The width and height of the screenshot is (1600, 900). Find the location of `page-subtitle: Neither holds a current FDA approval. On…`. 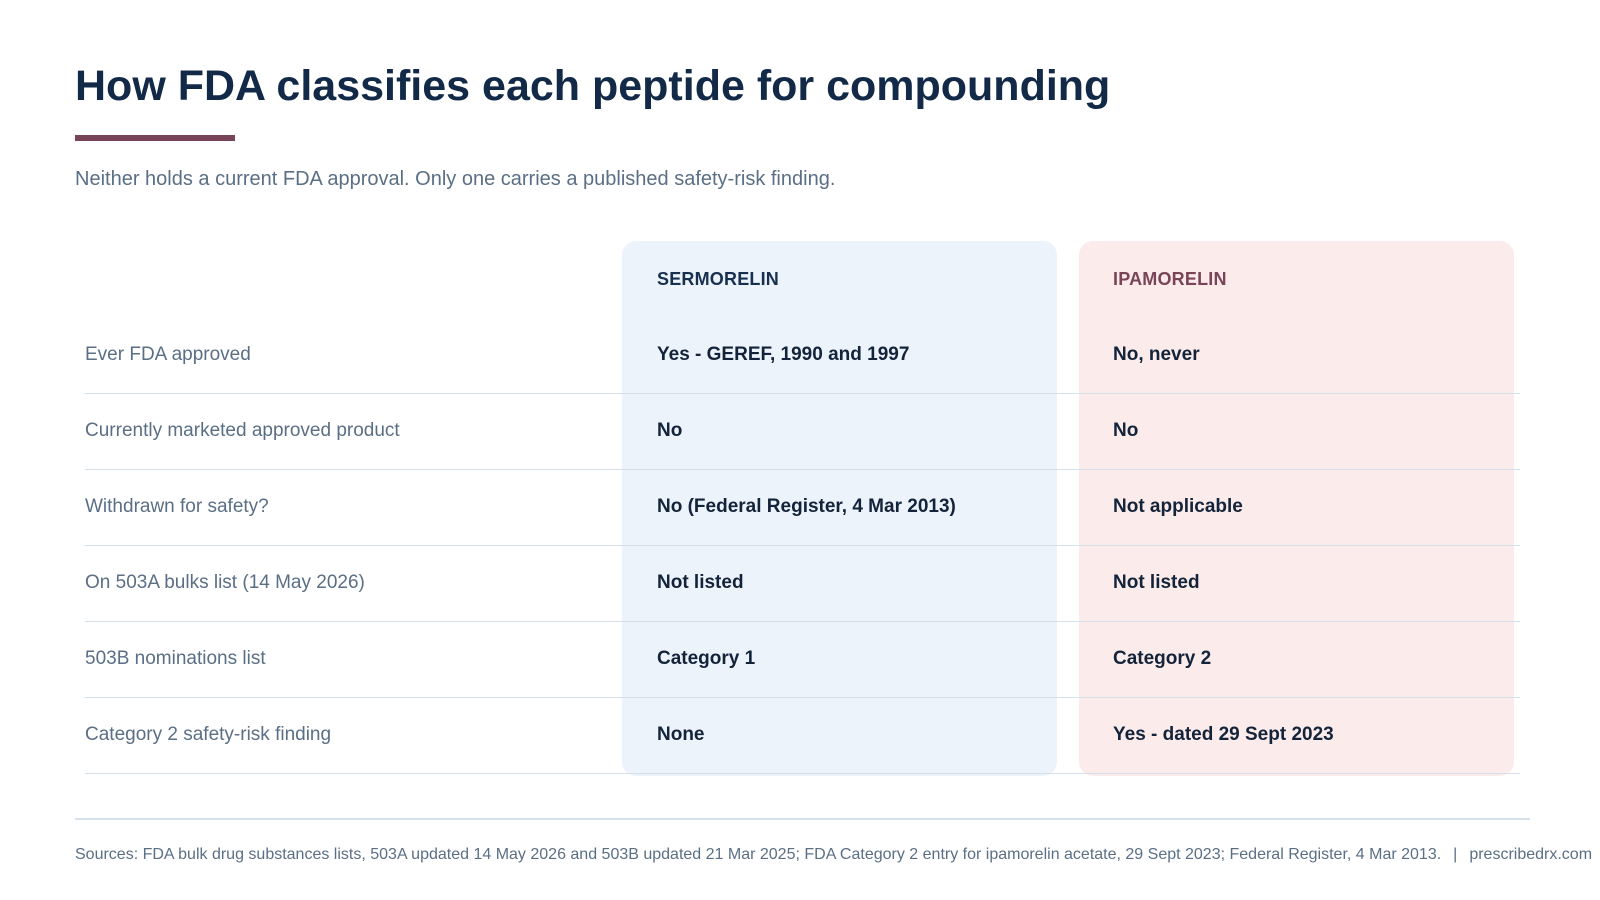

page-subtitle: Neither holds a current FDA approval. On… is located at coordinates (455, 179).